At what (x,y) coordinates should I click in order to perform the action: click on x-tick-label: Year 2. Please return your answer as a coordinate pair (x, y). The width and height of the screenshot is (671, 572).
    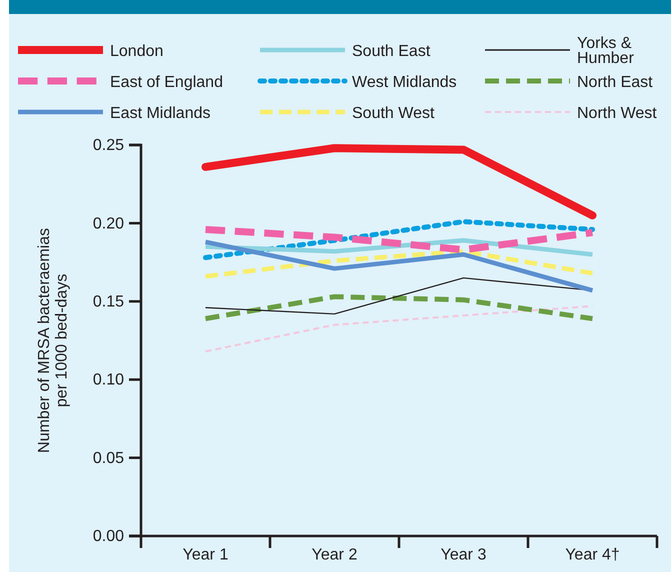
    Looking at the image, I should click on (335, 555).